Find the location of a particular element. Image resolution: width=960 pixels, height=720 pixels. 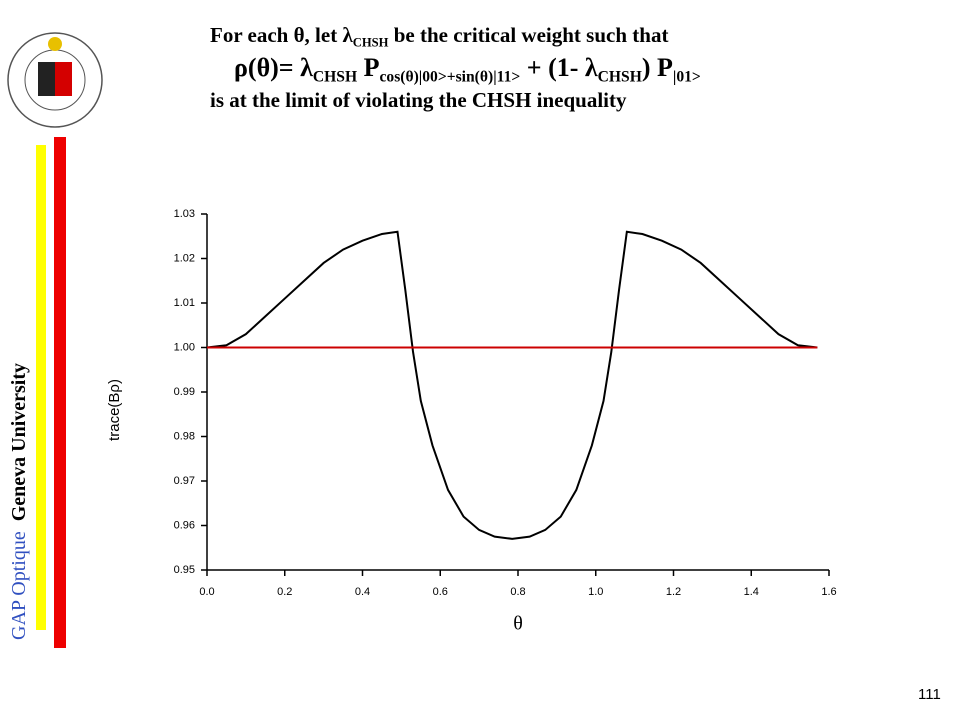

title-subscript: |01> is located at coordinates (686, 77).